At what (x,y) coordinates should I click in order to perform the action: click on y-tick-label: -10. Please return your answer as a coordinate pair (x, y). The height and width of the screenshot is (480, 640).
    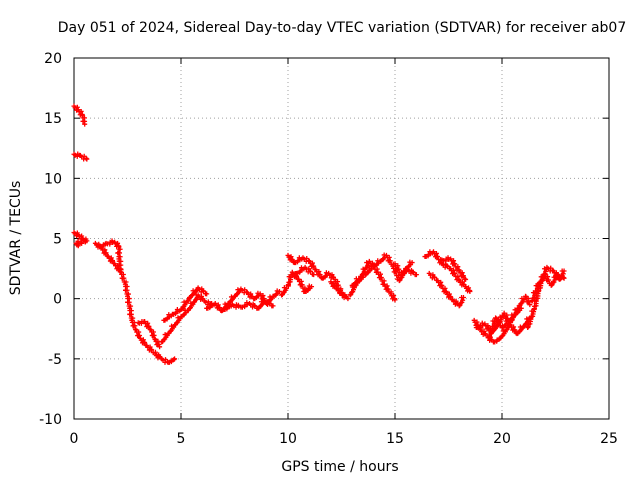
    Looking at the image, I should click on (50, 420).